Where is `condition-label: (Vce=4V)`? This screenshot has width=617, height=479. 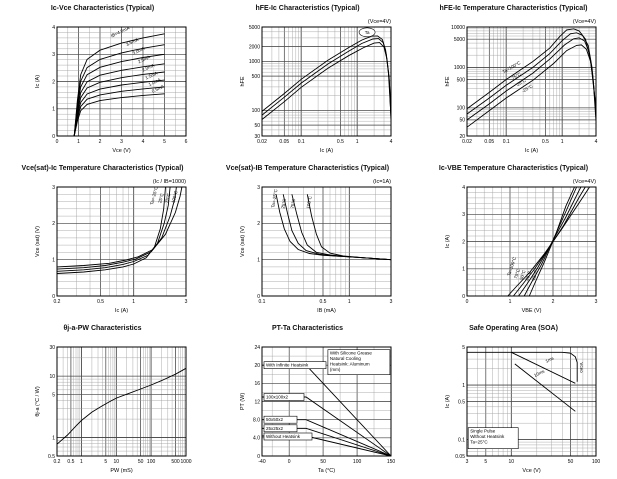
condition-label: (Vce=4V) is located at coordinates (584, 182).